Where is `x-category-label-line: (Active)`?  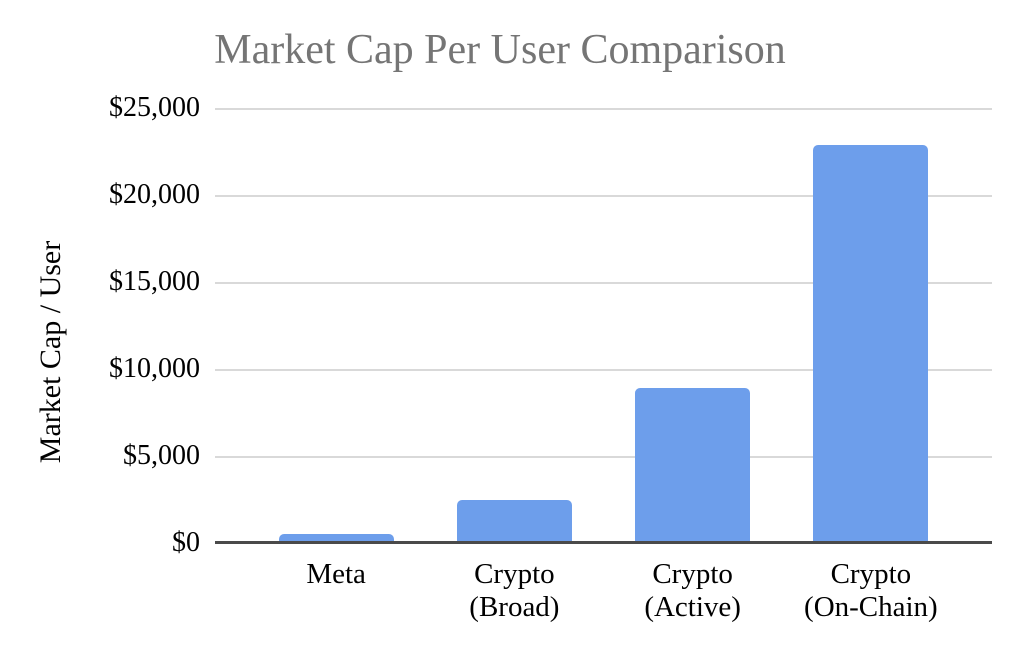
x-category-label-line: (Active) is located at coordinates (692, 607).